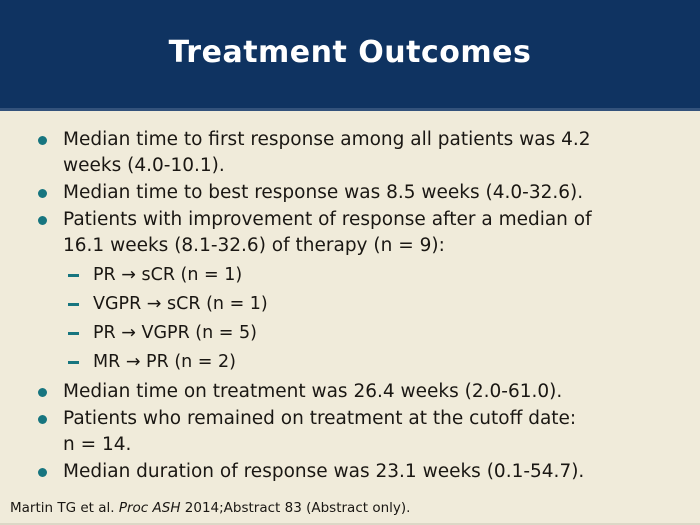 The height and width of the screenshot is (525, 700). Describe the element at coordinates (168, 275) in the screenshot. I see `sub-bullet-text: PR → sCR (n = 1)` at that location.